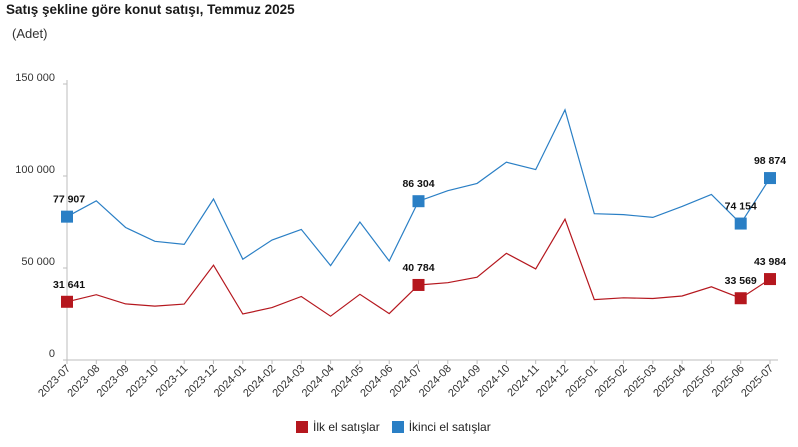  I want to click on x-tick-label: 2025-07, so click(757, 381).